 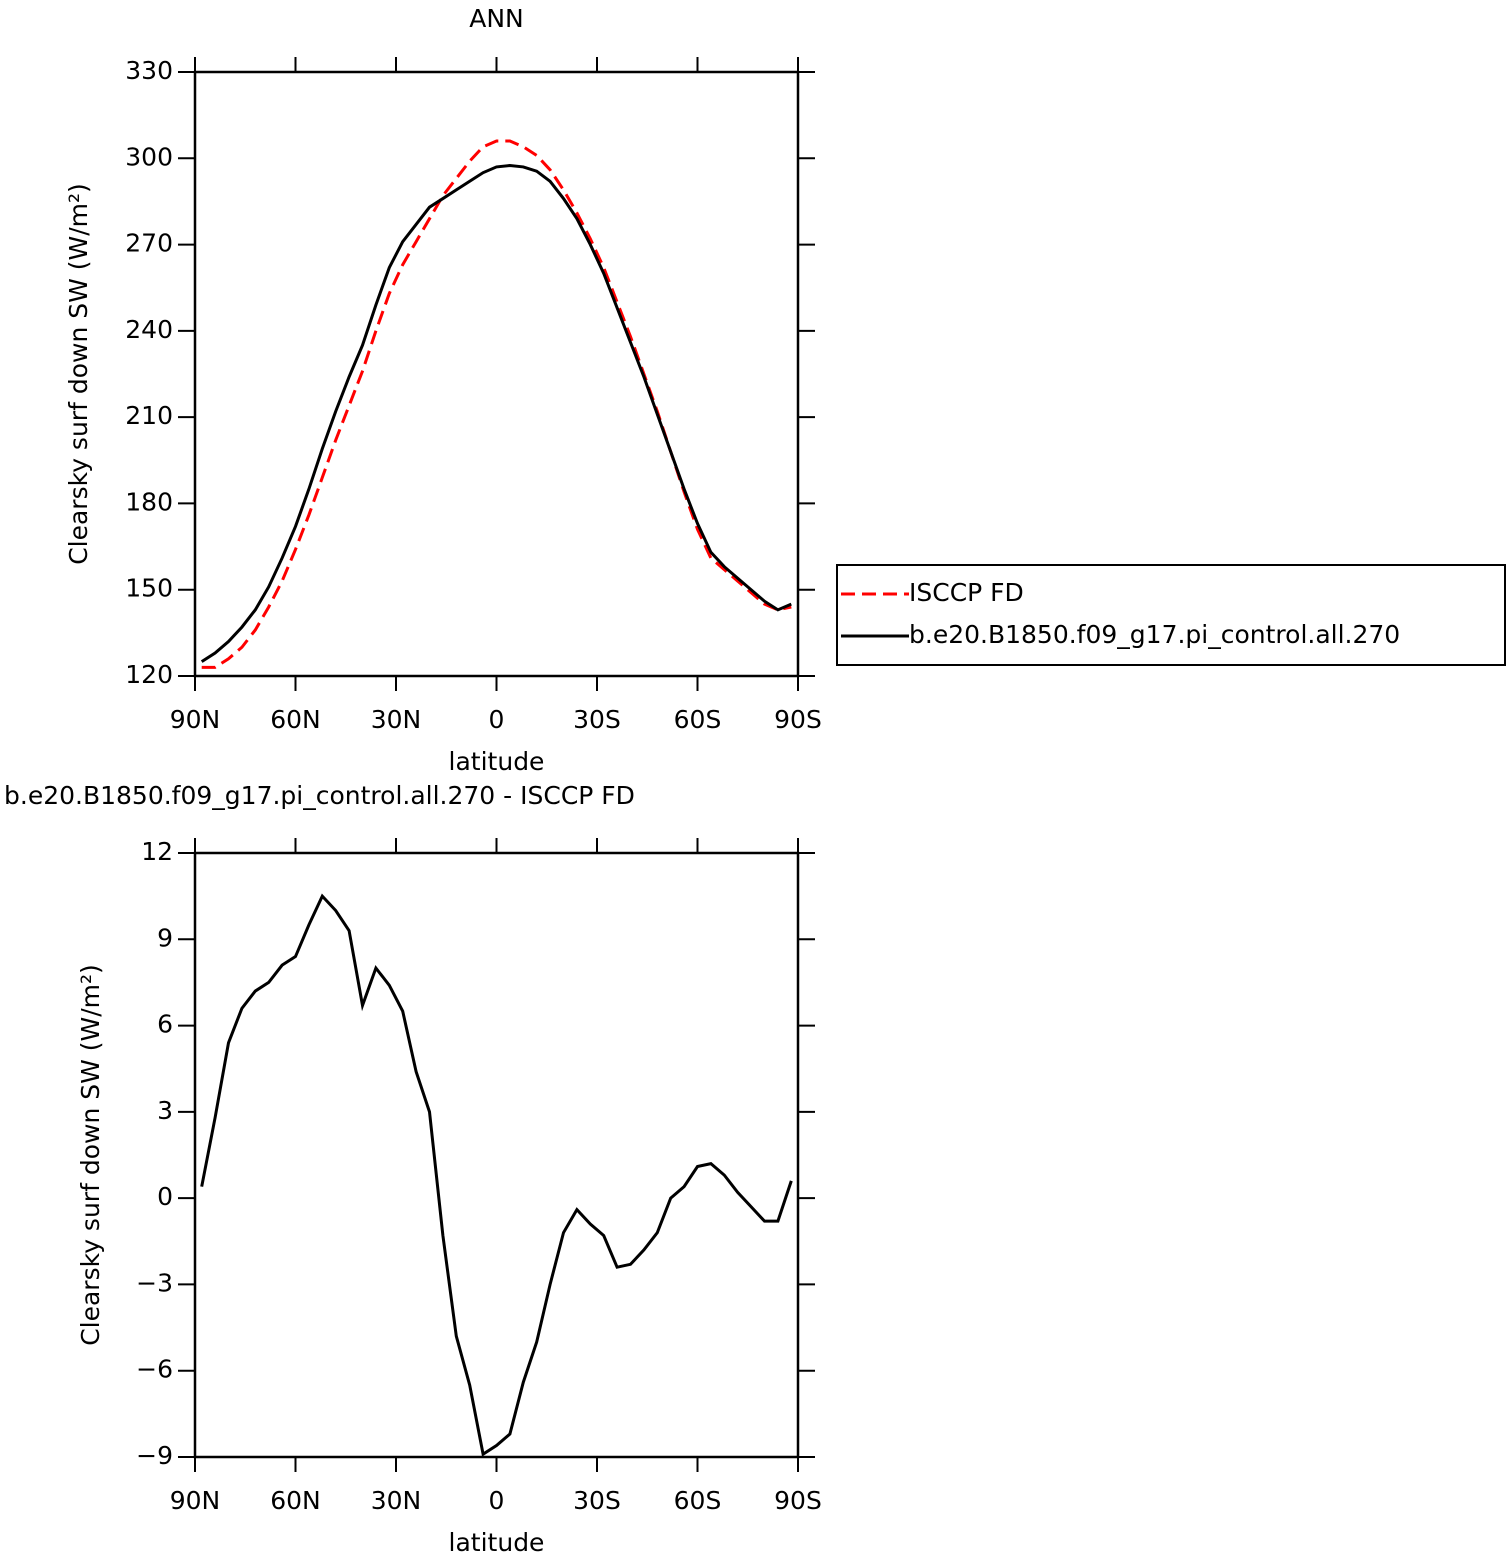 What do you see at coordinates (149, 415) in the screenshot?
I see `y-tick-label: 210` at bounding box center [149, 415].